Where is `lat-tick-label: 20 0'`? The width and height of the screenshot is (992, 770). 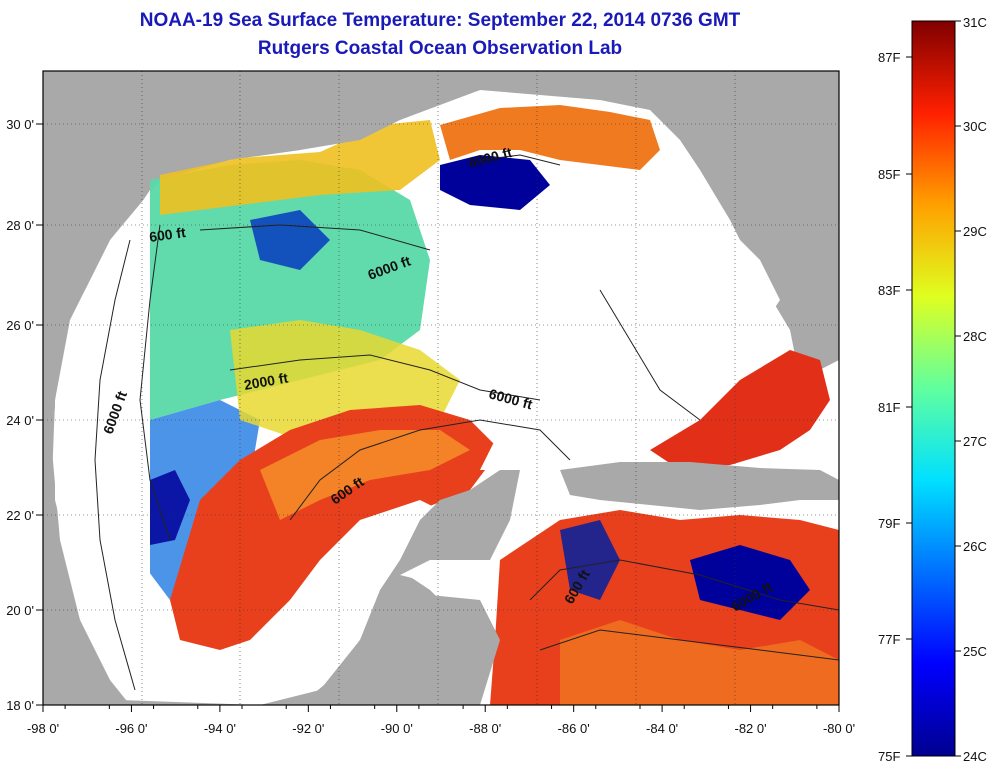
lat-tick-label: 20 0' is located at coordinates (20, 610).